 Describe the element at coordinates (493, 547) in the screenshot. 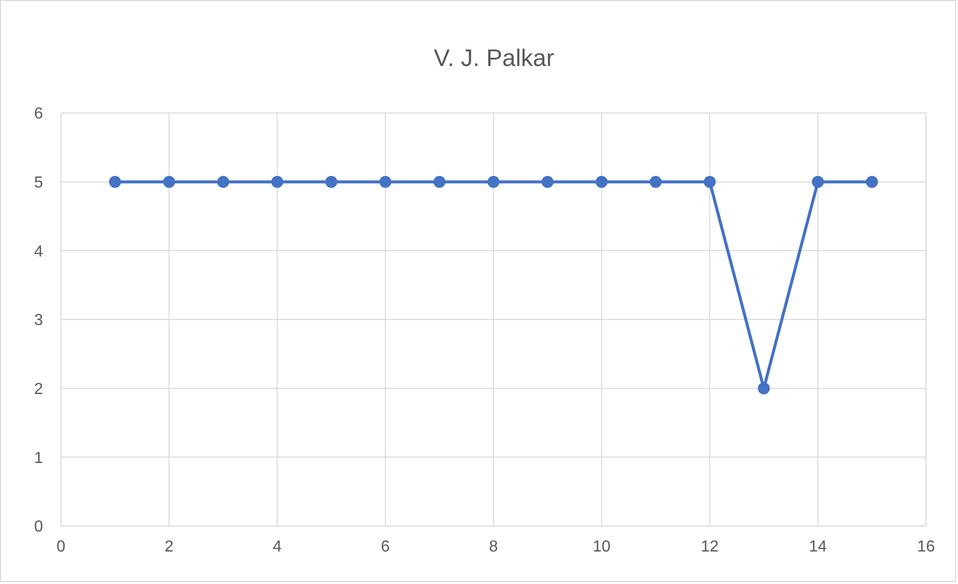

I see `x-tick-label: 8` at that location.